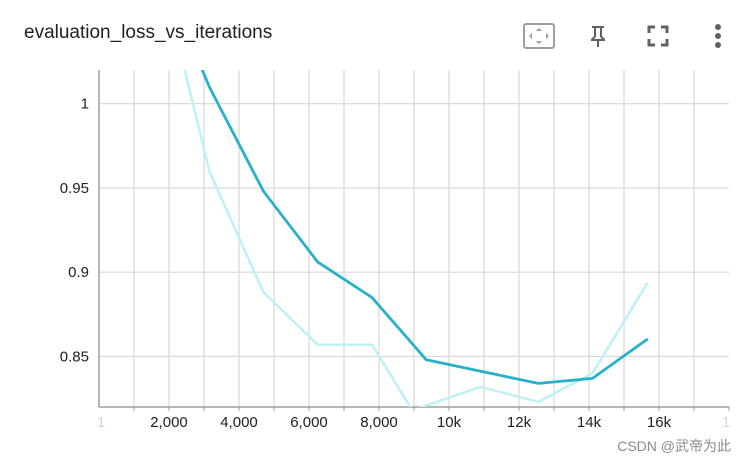  Describe the element at coordinates (169, 422) in the screenshot. I see `x-tick-label: 2,000` at that location.